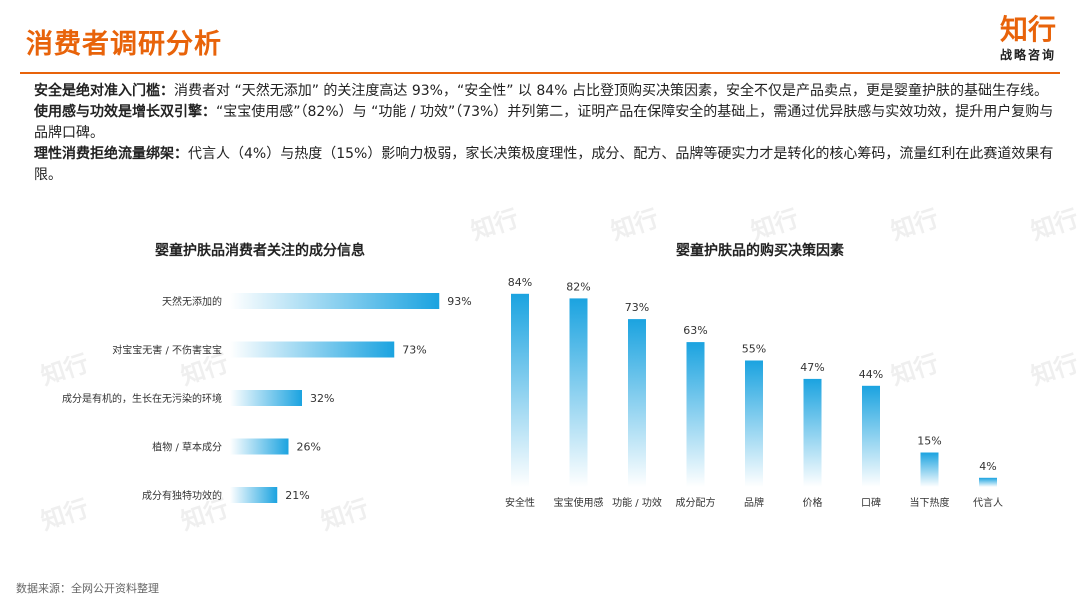 The image size is (1080, 608). What do you see at coordinates (812, 367) in the screenshot?
I see `data-label: 47%` at bounding box center [812, 367].